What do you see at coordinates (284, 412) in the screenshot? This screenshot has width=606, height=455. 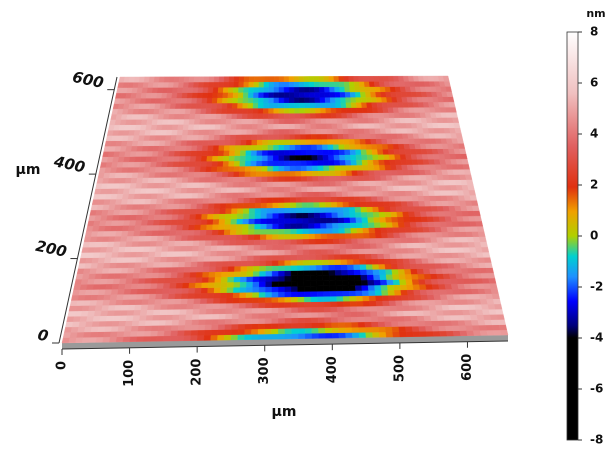 I see `x-axis-label: µm` at bounding box center [284, 412].